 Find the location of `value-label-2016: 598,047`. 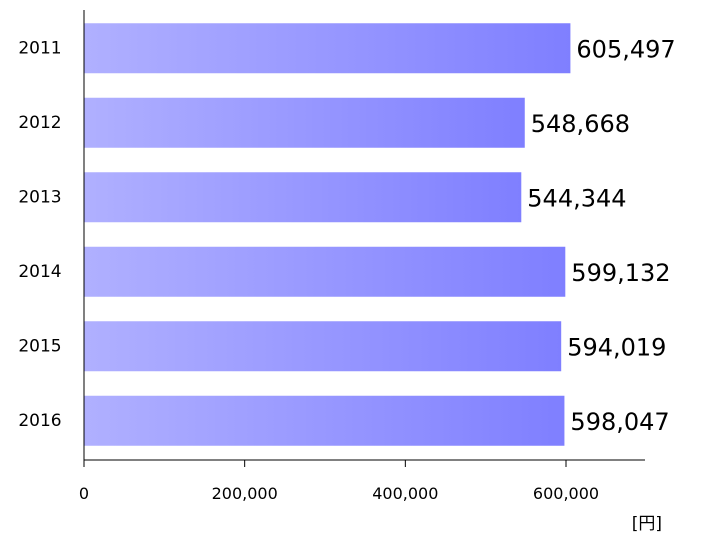

value-label-2016: 598,047 is located at coordinates (619, 422).